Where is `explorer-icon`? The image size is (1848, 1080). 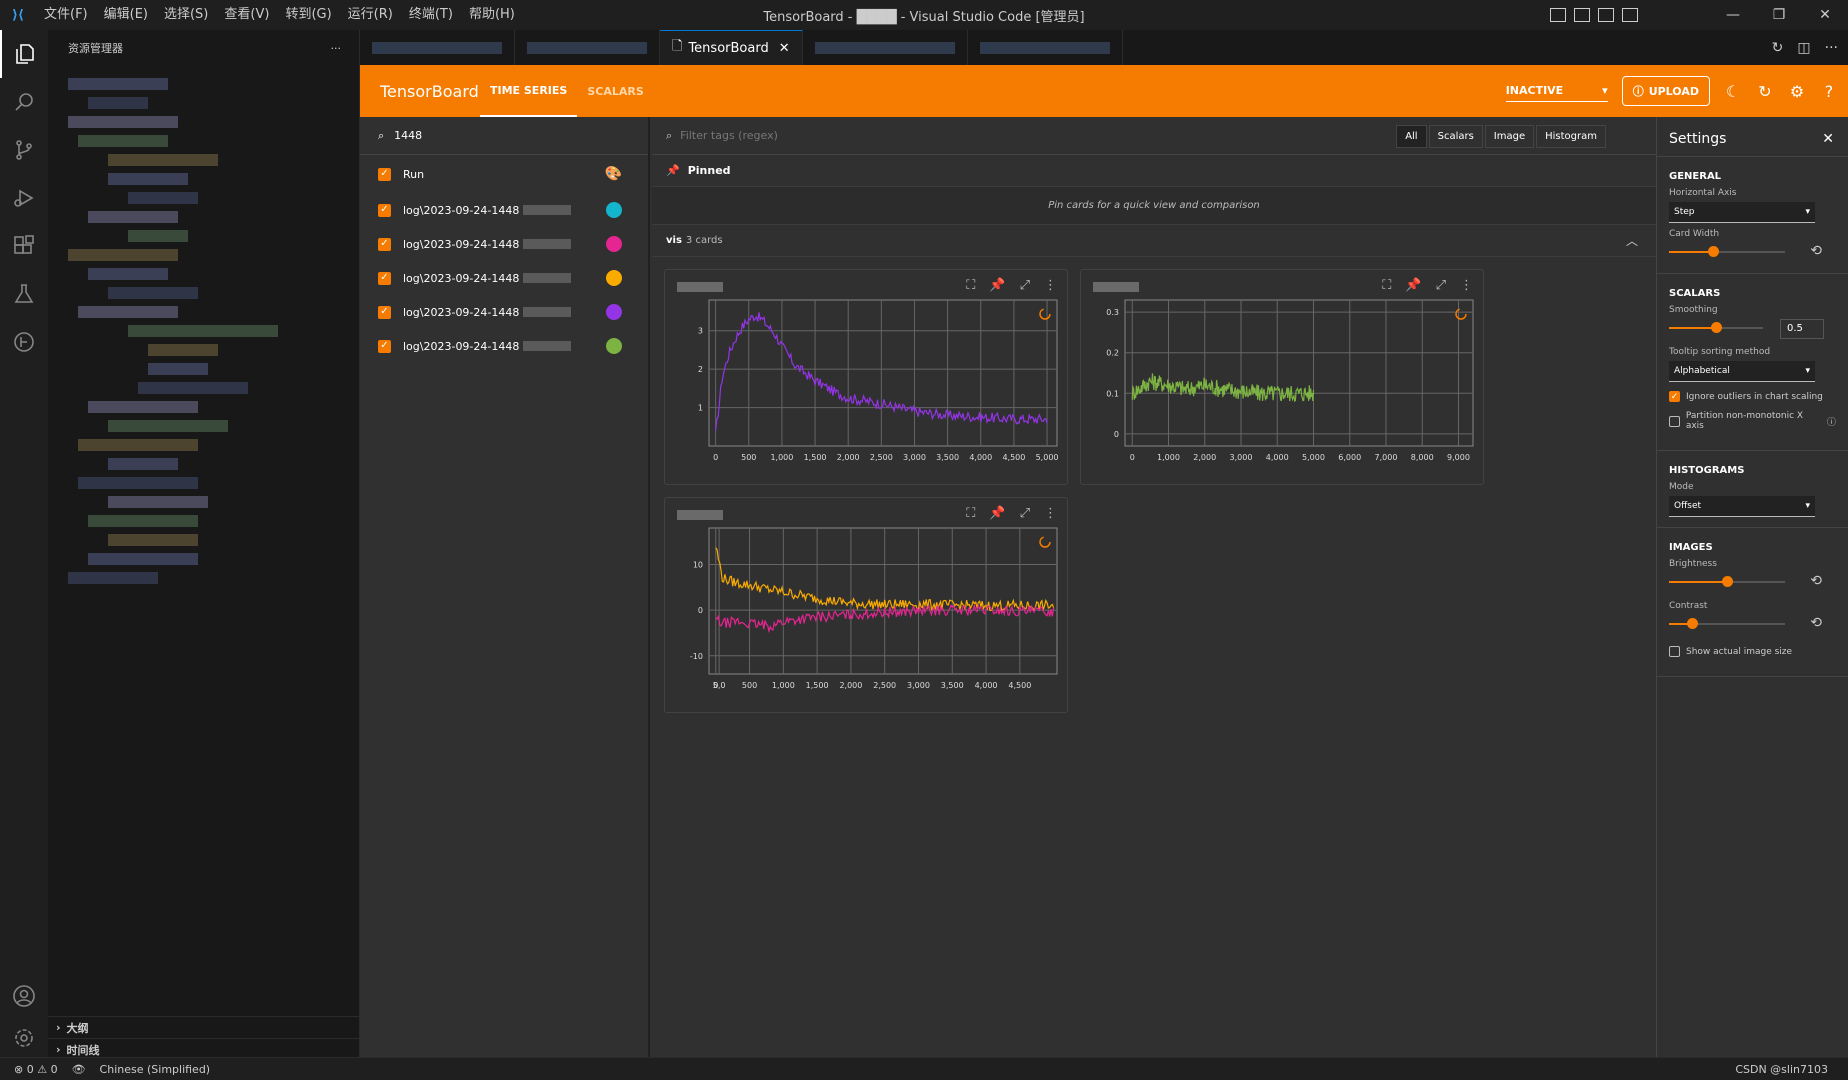
explorer-icon is located at coordinates (24, 54).